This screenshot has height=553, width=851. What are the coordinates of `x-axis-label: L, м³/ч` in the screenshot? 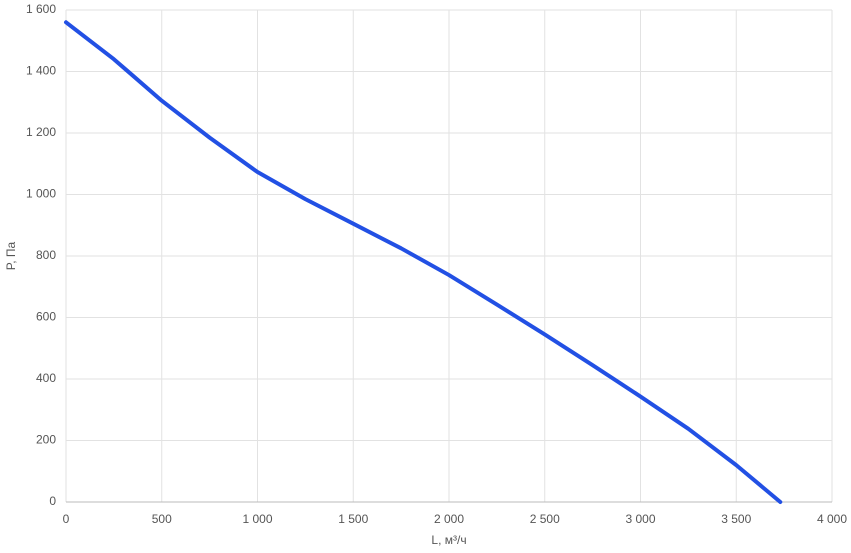 It's located at (448, 540).